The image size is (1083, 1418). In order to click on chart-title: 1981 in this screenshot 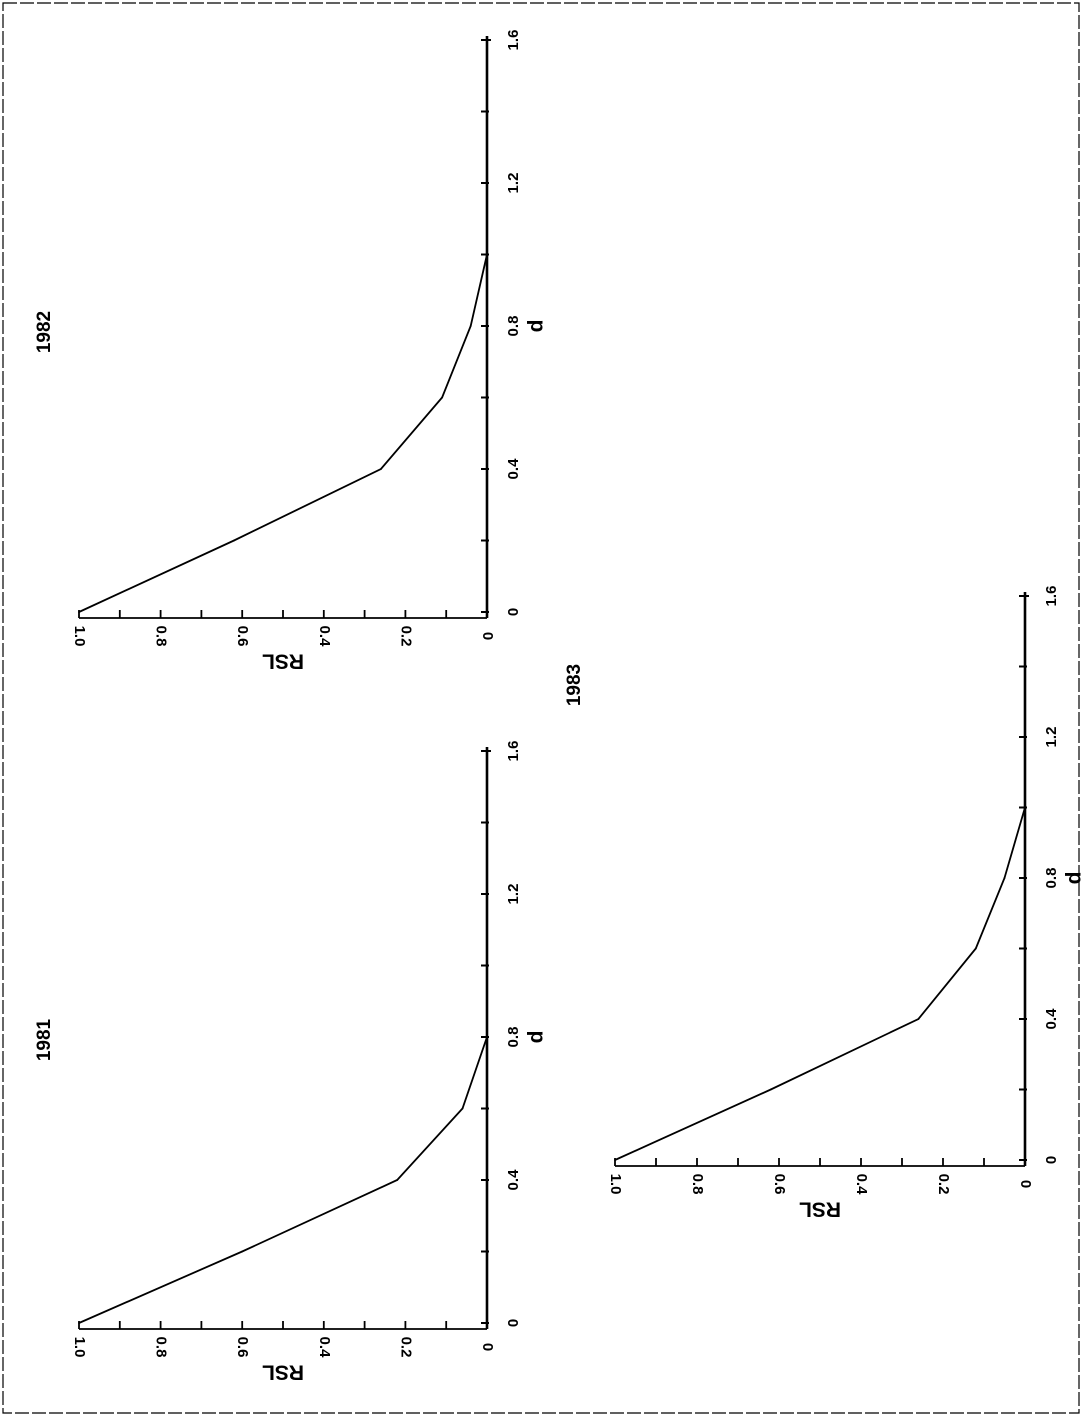, I will do `click(44, 1039)`.